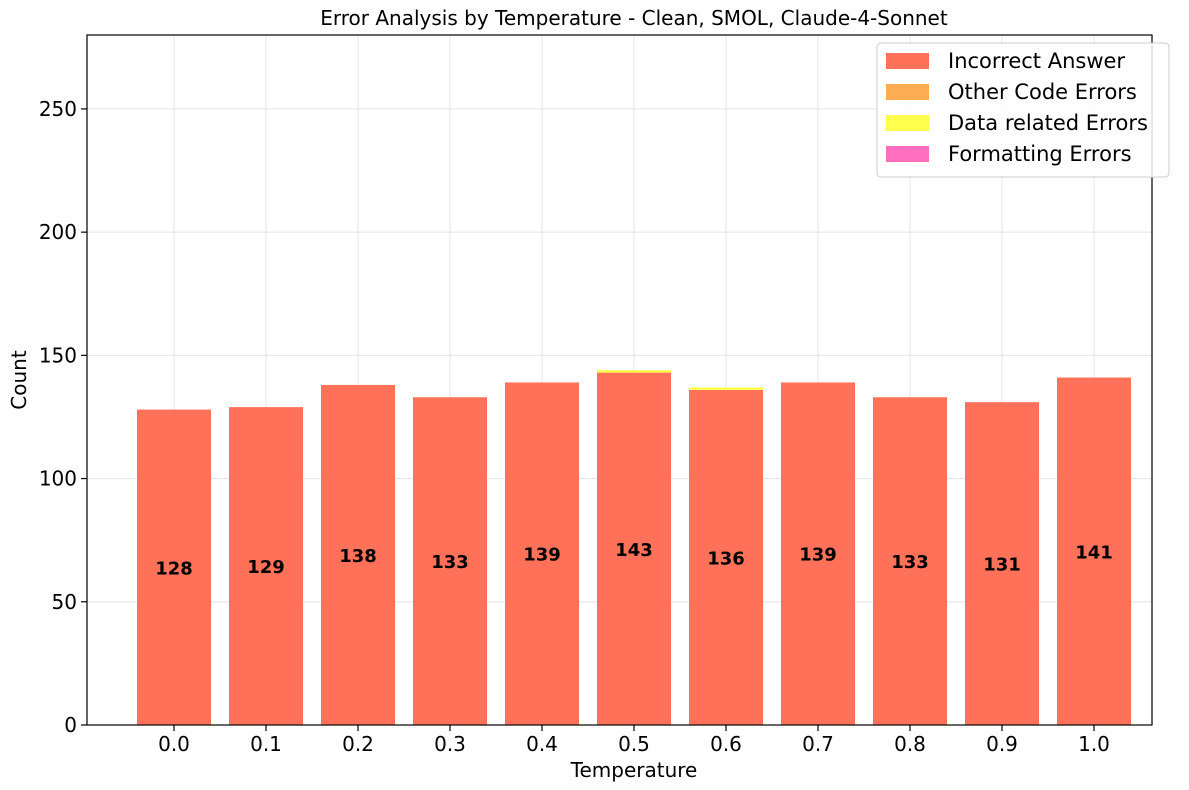 The image size is (1189, 790). I want to click on x-axis-ticks: 0.0 0.1 0.2 0.3 0.4 0.5 0.6 0.7 0.8 0.9 1.0, so click(634, 740).